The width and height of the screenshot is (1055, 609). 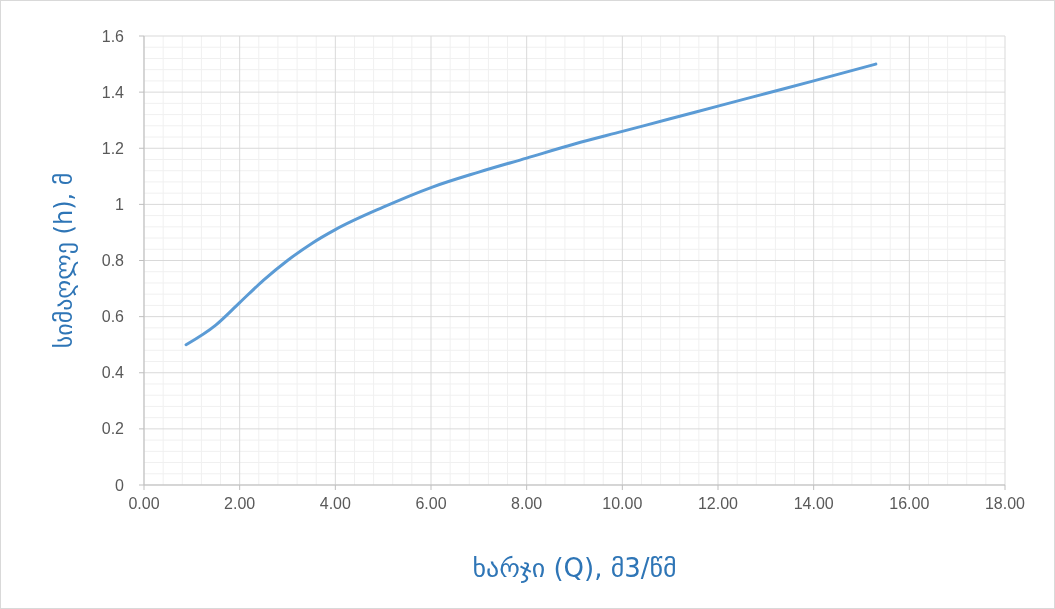 What do you see at coordinates (113, 92) in the screenshot?
I see `y-tick-label: 1.4` at bounding box center [113, 92].